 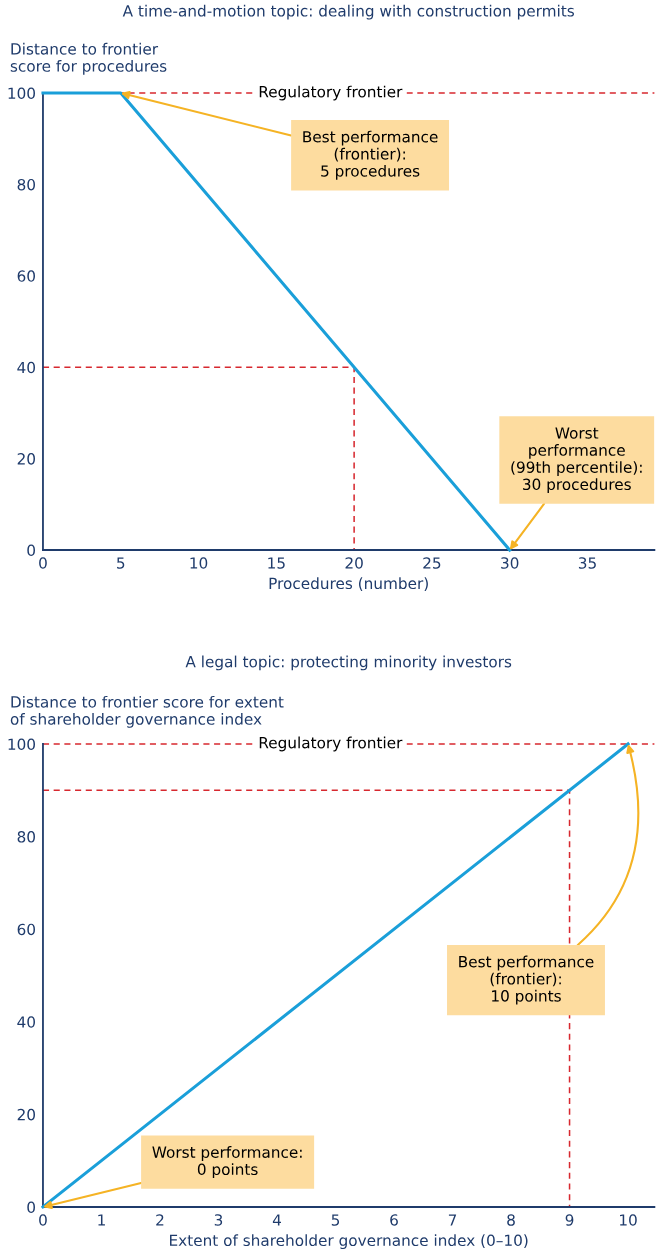 What do you see at coordinates (576, 460) in the screenshot?
I see `annotation: Worst performance (99th percentile): 30 procedures` at bounding box center [576, 460].